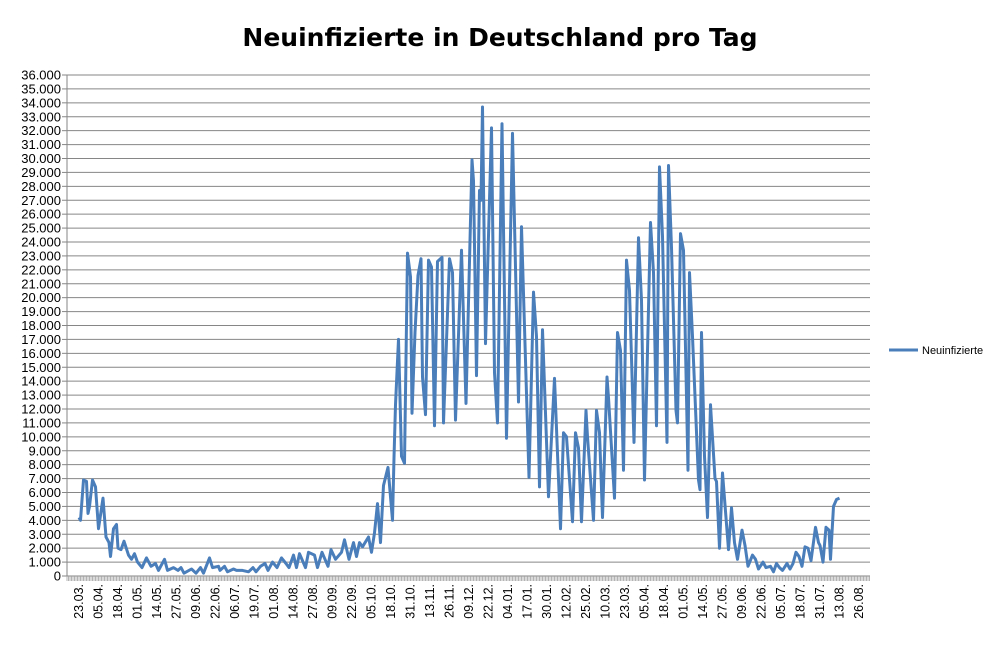  What do you see at coordinates (44, 548) in the screenshot?
I see `y-tick-label: 2.000` at bounding box center [44, 548].